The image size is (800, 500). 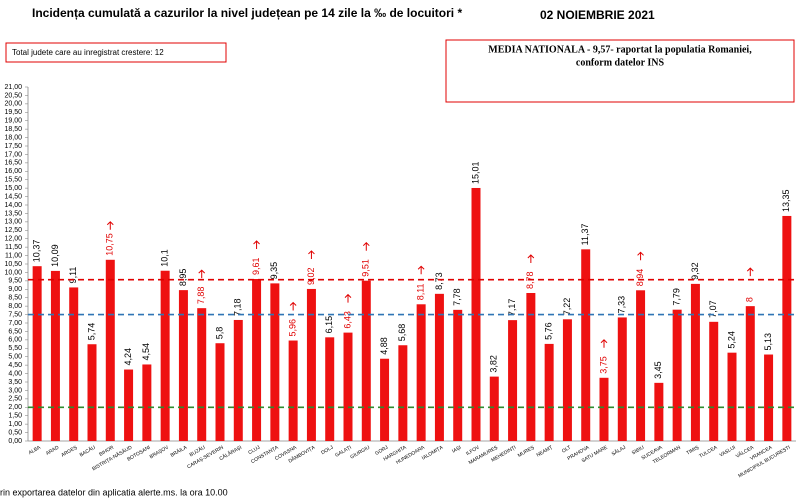 What do you see at coordinates (238, 307) in the screenshot?
I see `value-label: 7,18` at bounding box center [238, 307].